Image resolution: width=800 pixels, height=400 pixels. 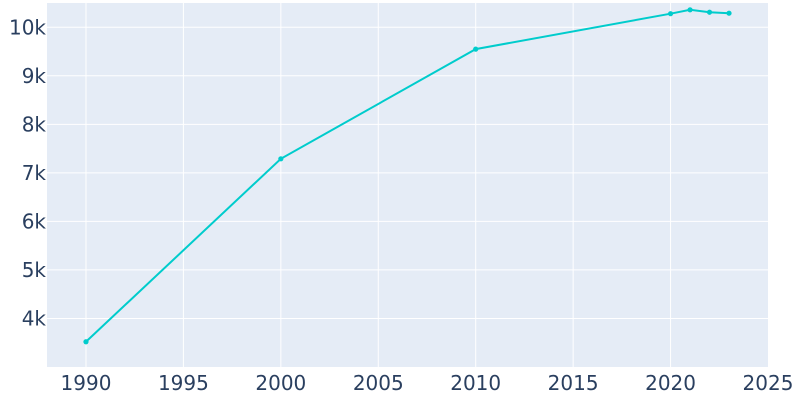 I want to click on y-tick-label: 9k, so click(x=34, y=76).